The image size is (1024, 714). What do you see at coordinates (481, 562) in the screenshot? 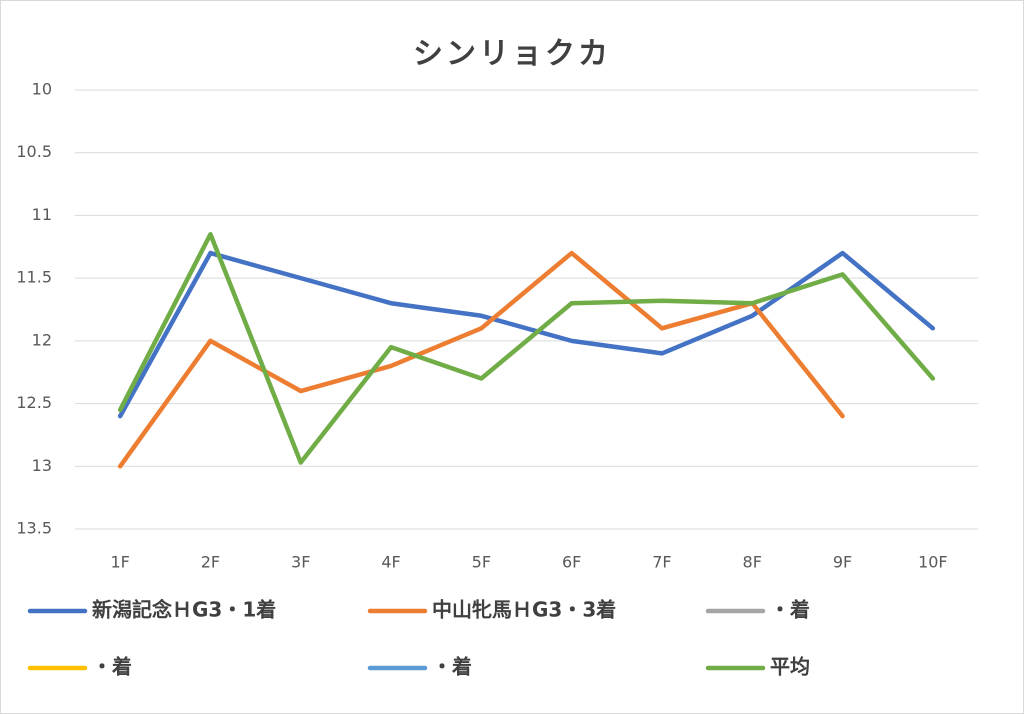
I see `x-tick-label: 5F` at bounding box center [481, 562].